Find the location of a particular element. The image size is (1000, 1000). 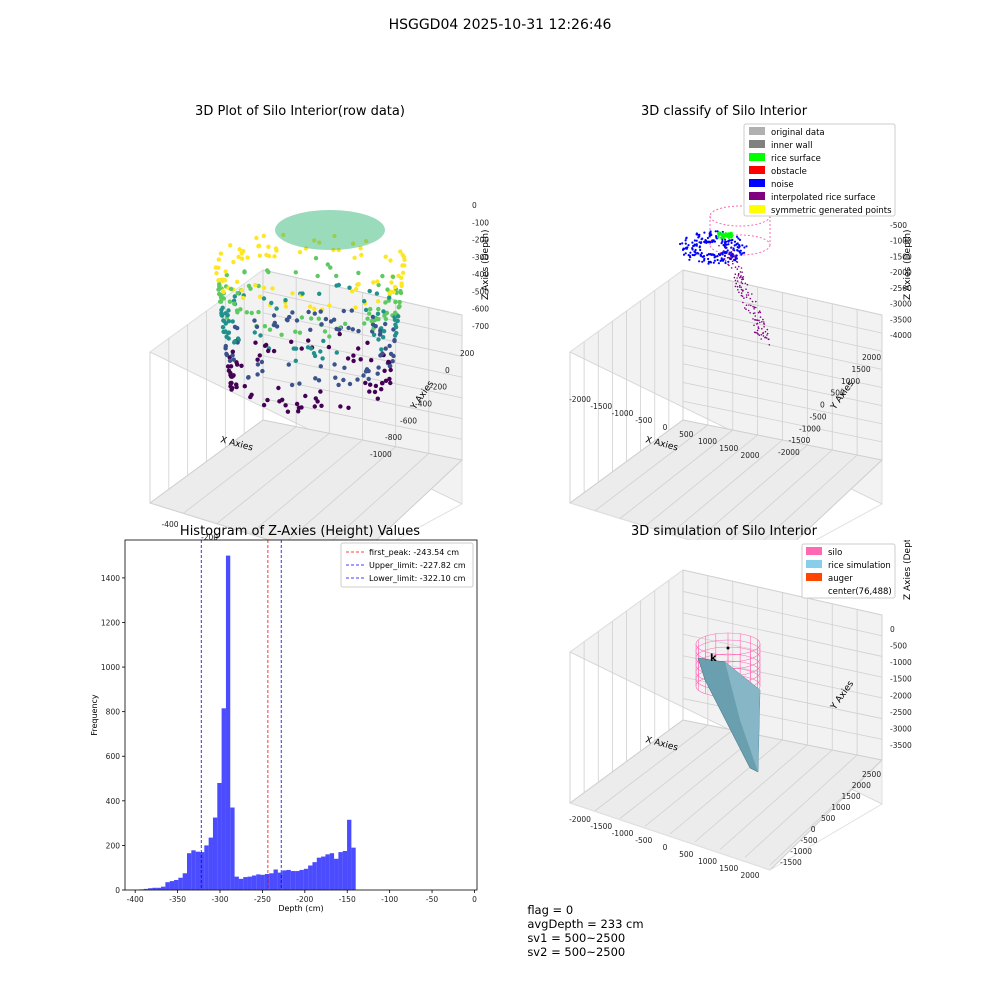

classify-x-tick-label: 500 is located at coordinates (686, 434).